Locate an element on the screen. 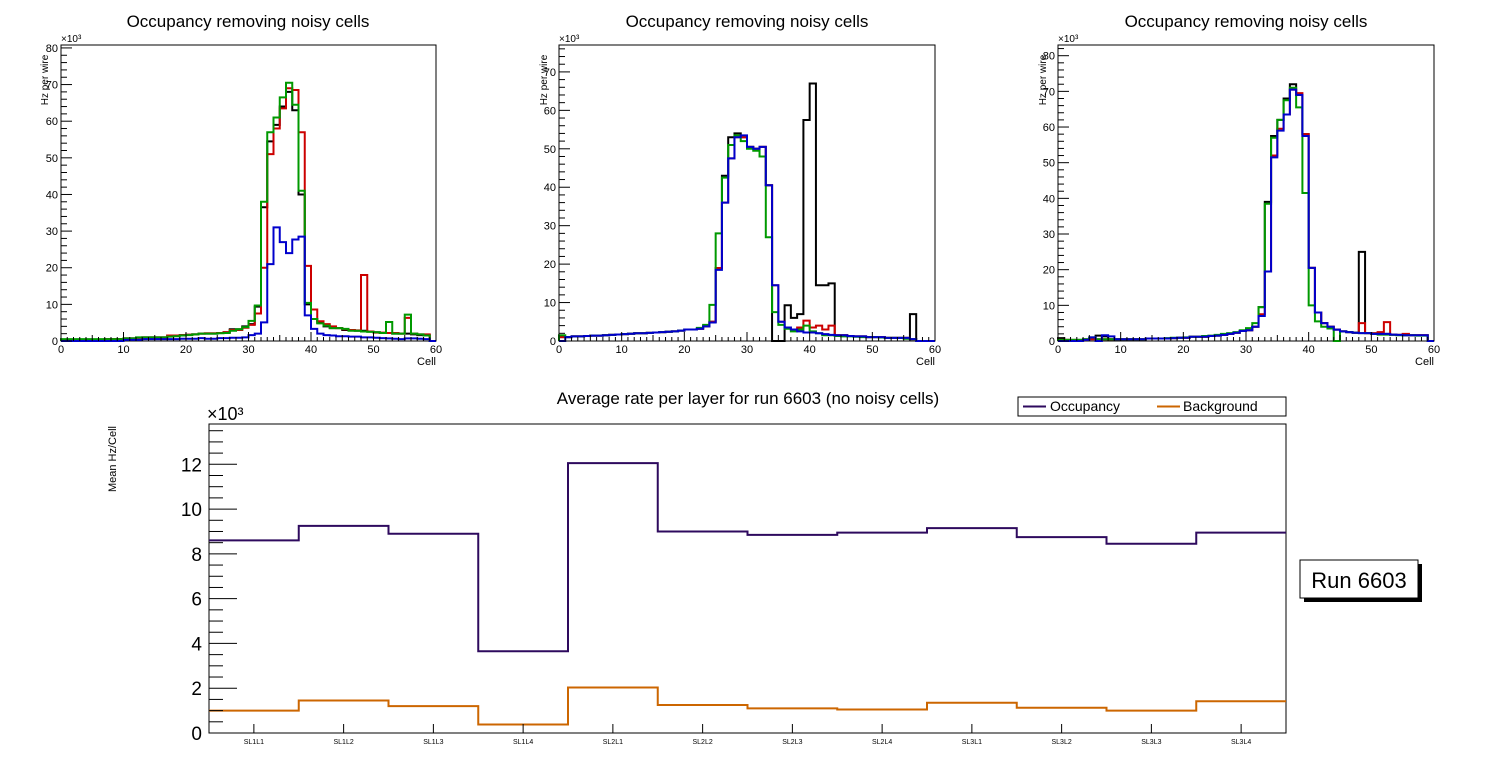 This screenshot has height=772, width=1496. y-tick-label: 2 is located at coordinates (196, 689).